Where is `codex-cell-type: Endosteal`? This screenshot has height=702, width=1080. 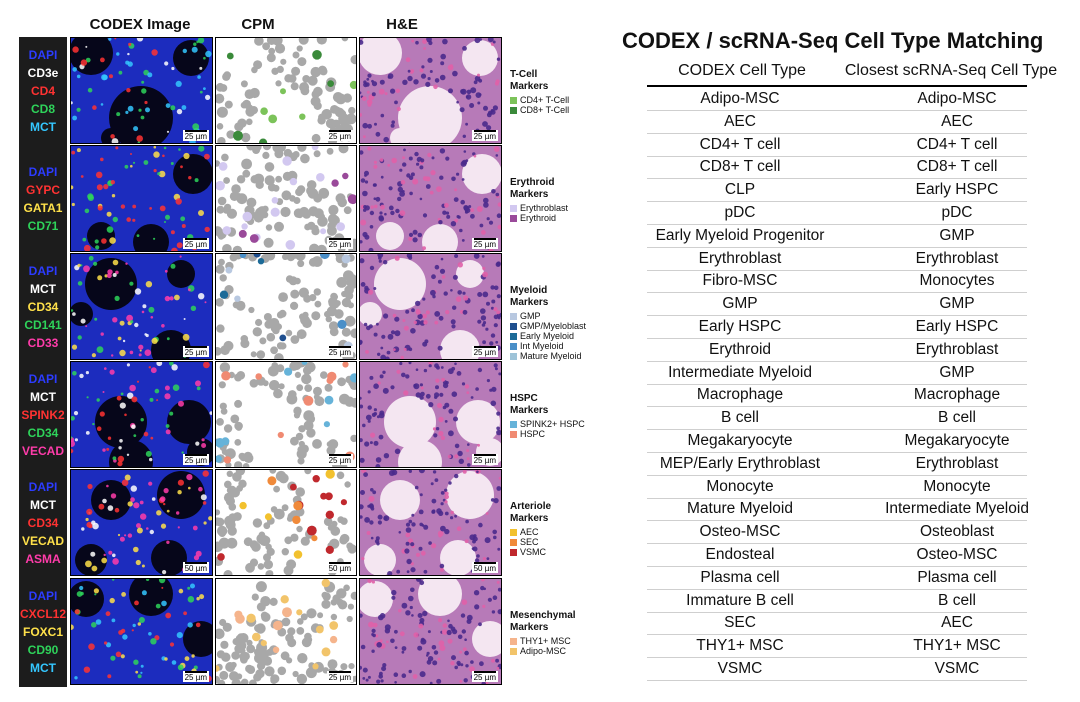 codex-cell-type: Endosteal is located at coordinates (740, 554).